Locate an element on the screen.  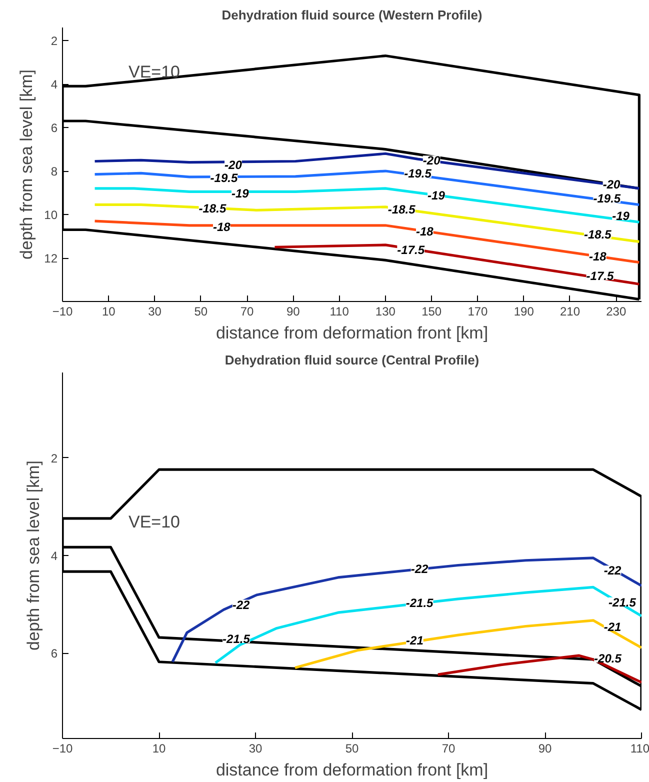
x-tick-label: 230 is located at coordinates (616, 311).